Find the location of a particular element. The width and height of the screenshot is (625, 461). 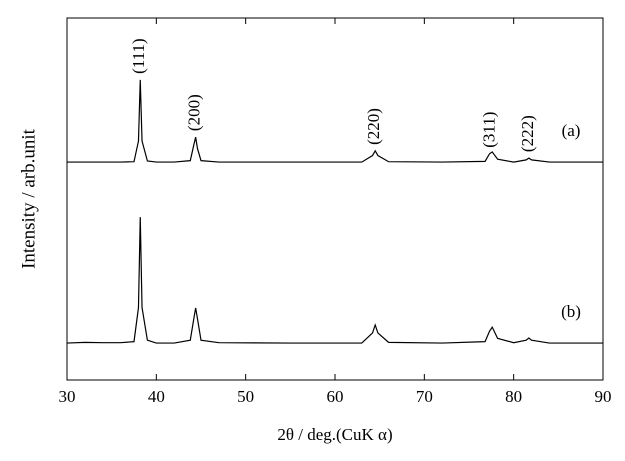

x-axis-label: 2θ / deg.(CuK α) is located at coordinates (334, 434).